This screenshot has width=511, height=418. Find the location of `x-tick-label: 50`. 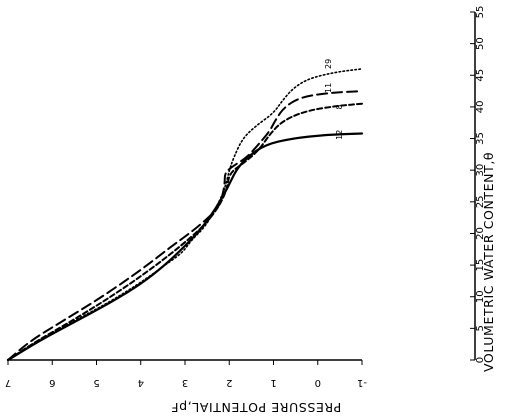

x-tick-label: 50 is located at coordinates (480, 43).